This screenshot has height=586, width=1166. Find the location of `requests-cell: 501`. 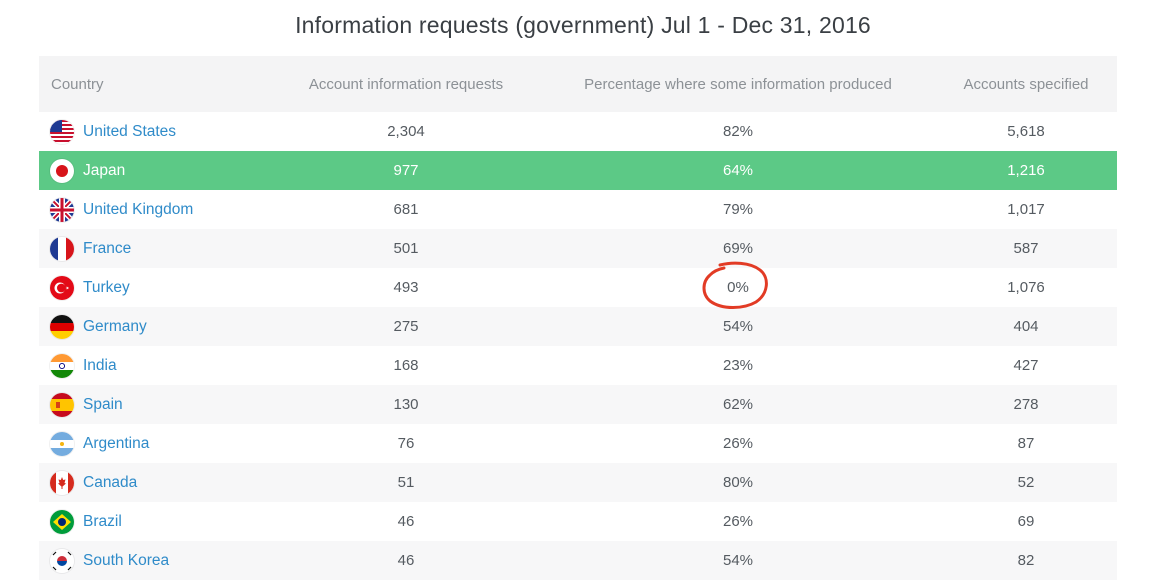

requests-cell: 501 is located at coordinates (406, 248).